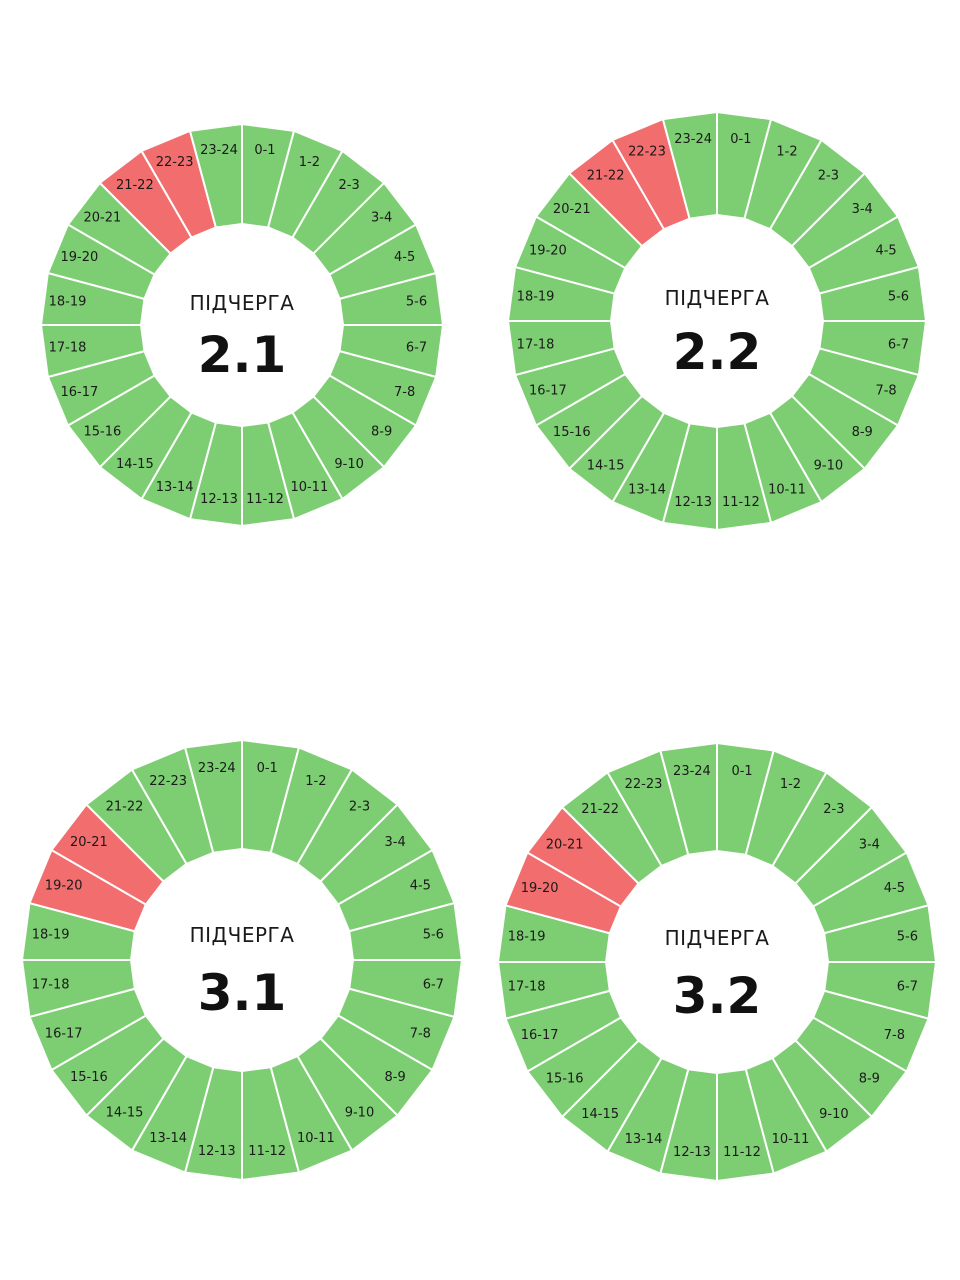 This screenshot has width=960, height=1280. I want to click on queue-number: 2.2, so click(717, 352).